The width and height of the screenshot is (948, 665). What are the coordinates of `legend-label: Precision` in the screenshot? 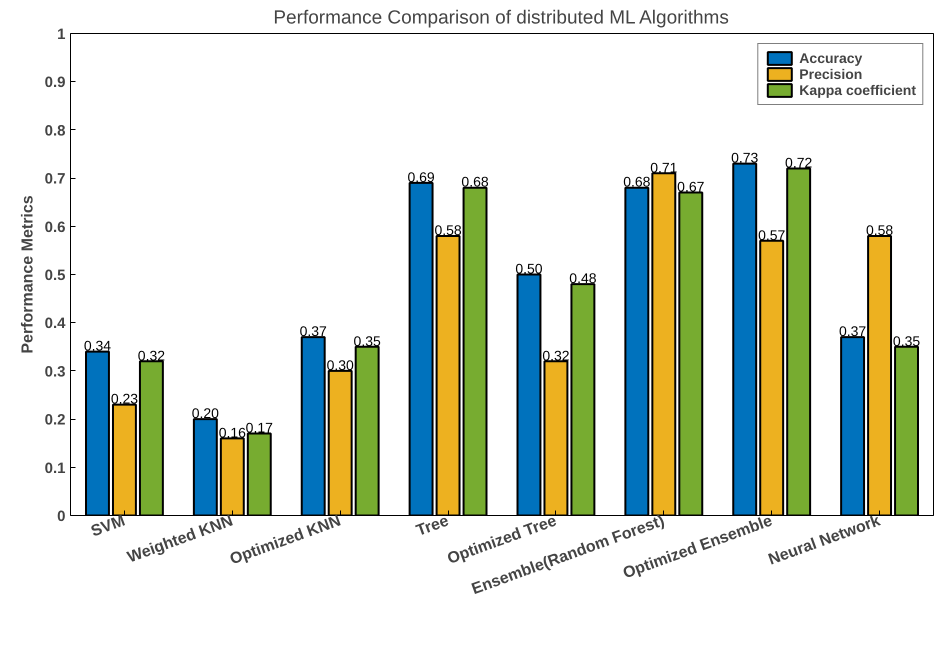 It's located at (830, 74).